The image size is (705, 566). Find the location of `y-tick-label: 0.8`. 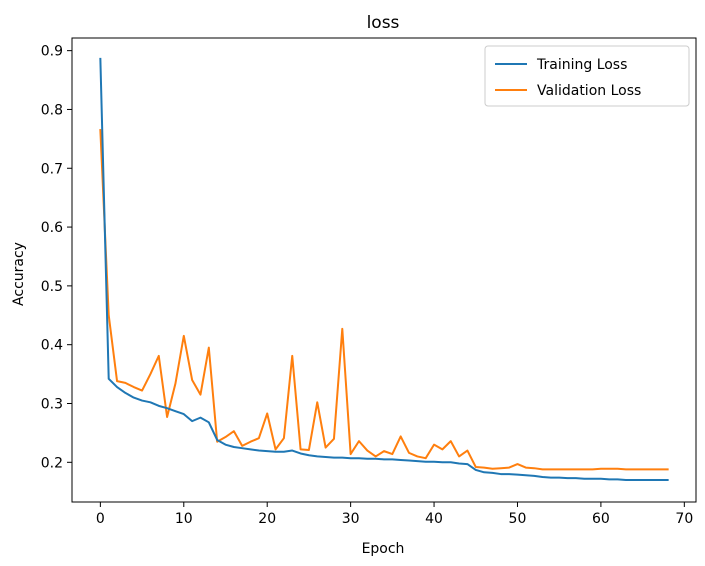

y-tick-label: 0.8 is located at coordinates (52, 110).